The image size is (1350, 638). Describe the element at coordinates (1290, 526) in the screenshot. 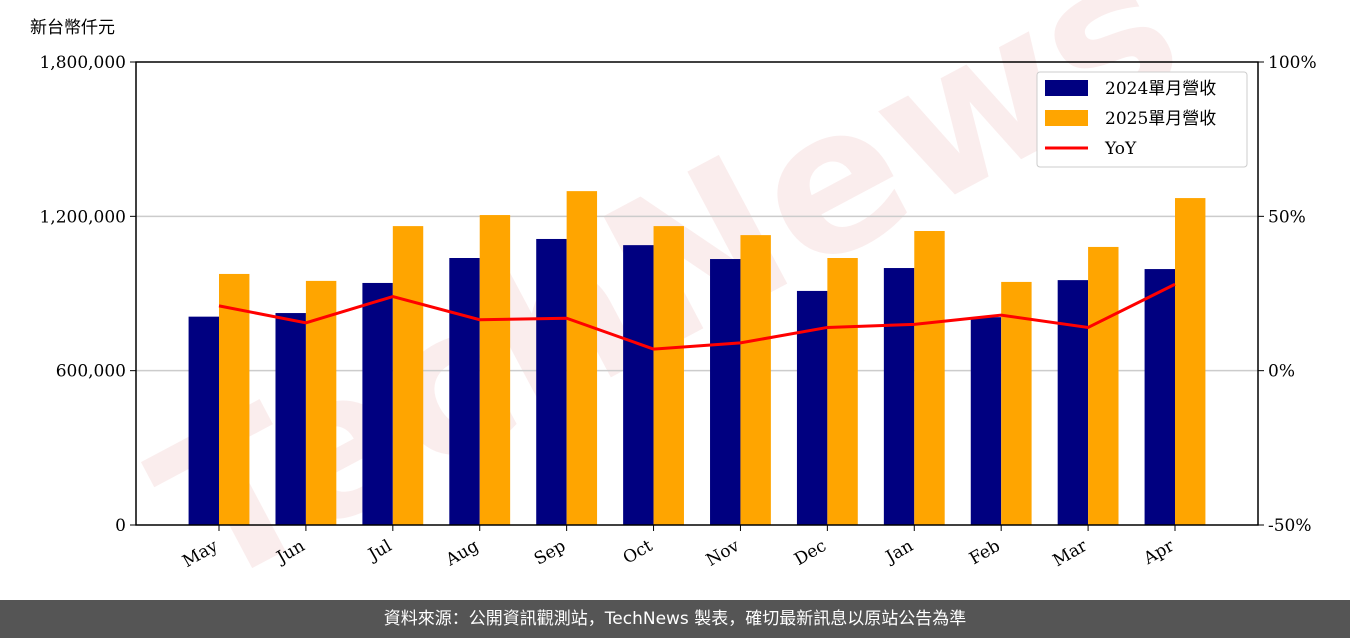

I see `y2-tick-label: -50%` at that location.